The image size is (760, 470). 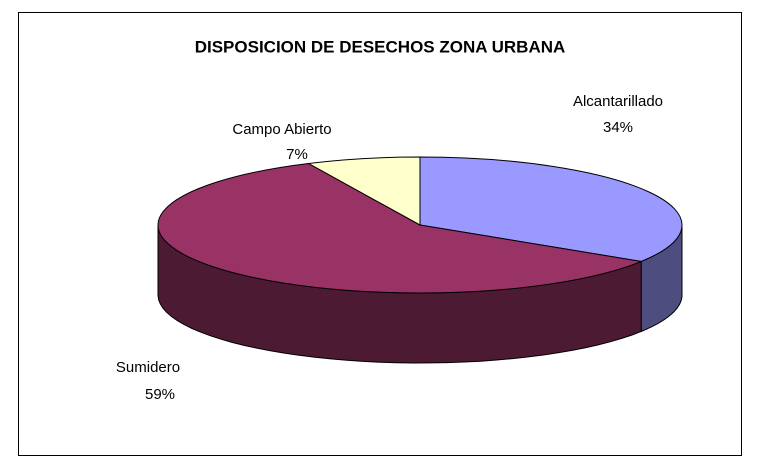 I want to click on slice-label: Campo Abierto, so click(x=281, y=129).